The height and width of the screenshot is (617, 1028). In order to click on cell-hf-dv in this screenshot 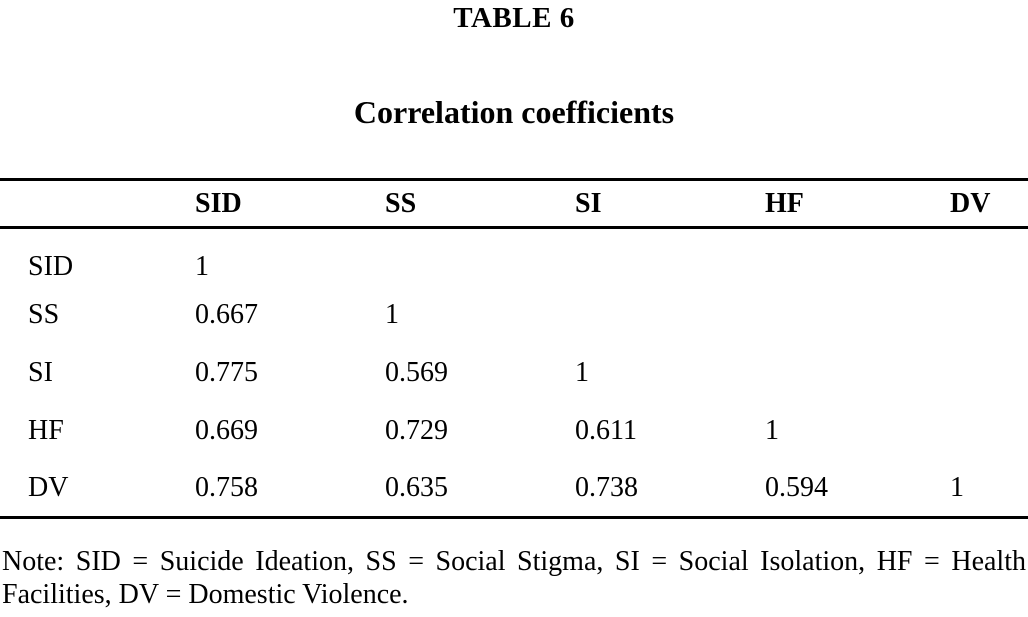, I will do `click(989, 431)`.